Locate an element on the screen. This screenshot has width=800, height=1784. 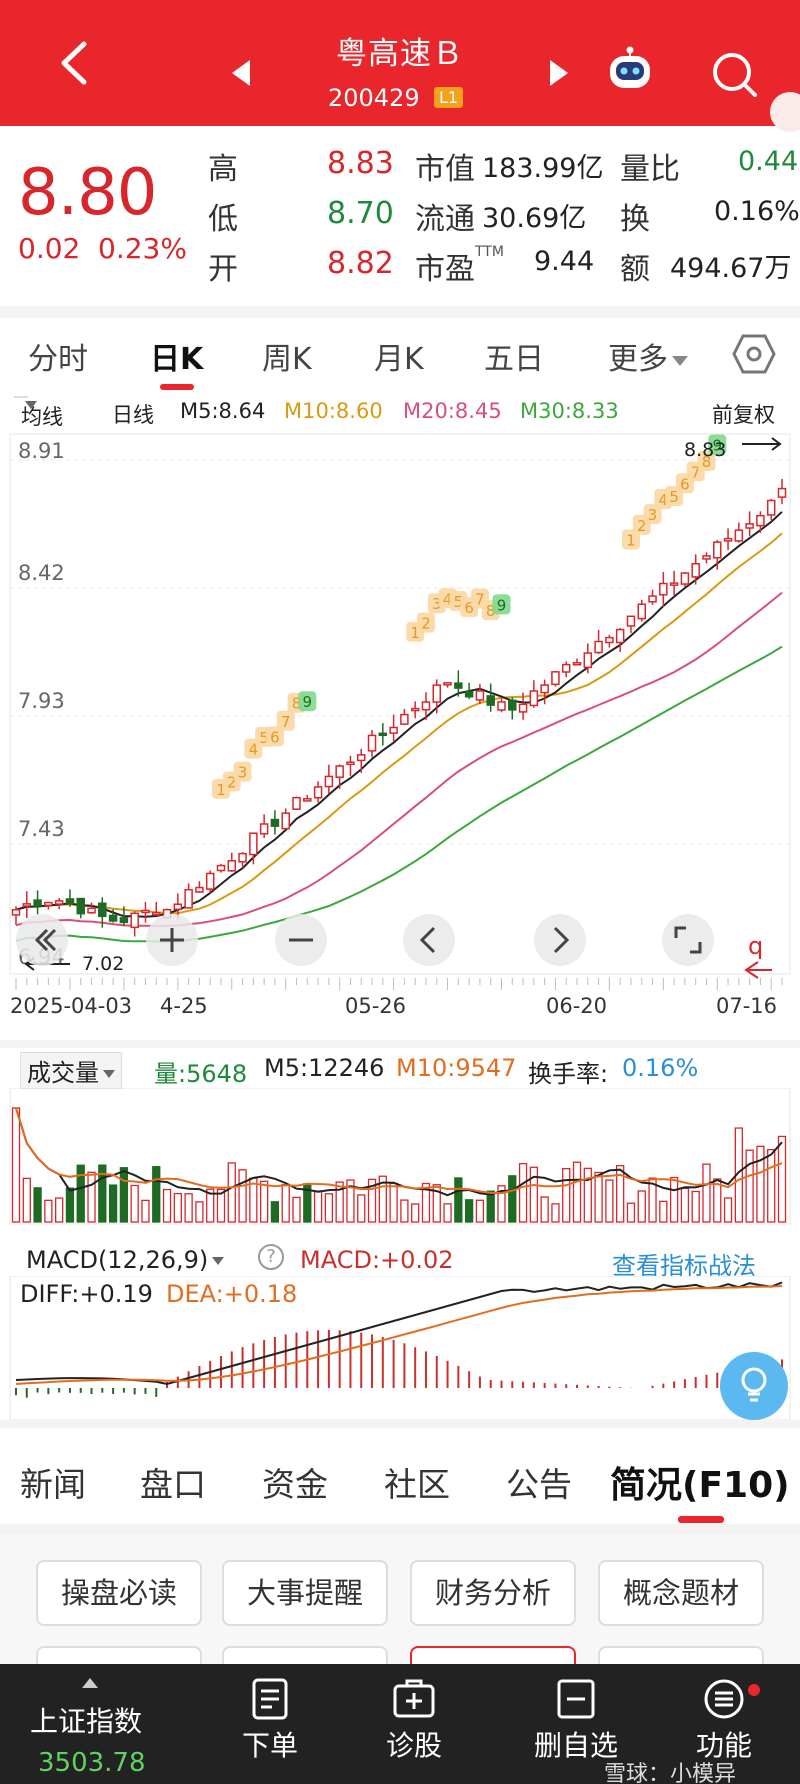
tab-five-day: 五日 is located at coordinates (514, 359).